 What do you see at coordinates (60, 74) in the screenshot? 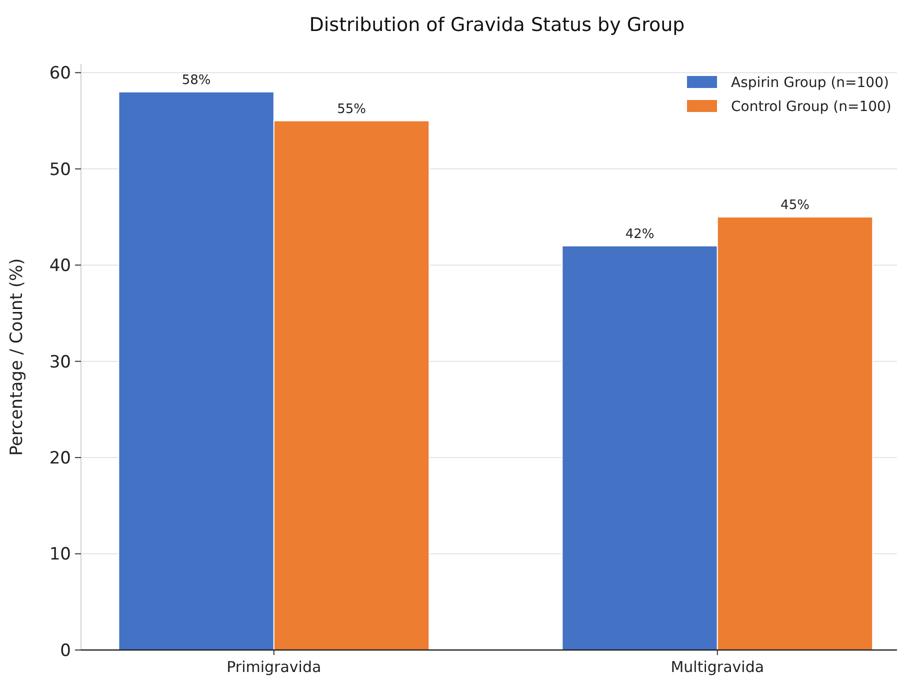
I see `y-tick-label: 60` at bounding box center [60, 74].